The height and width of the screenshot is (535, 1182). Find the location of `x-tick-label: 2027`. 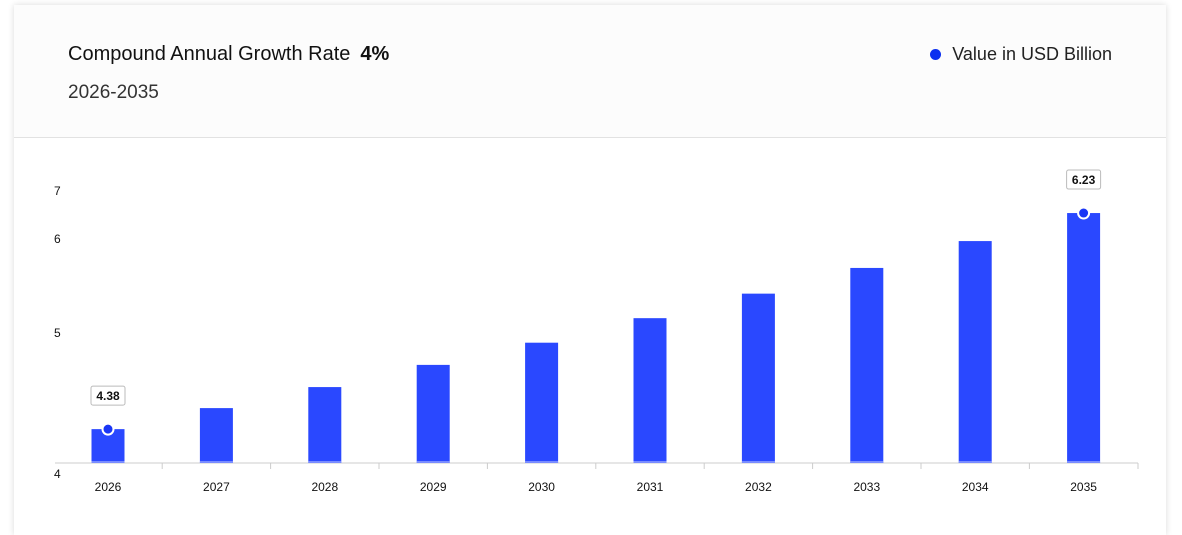

x-tick-label: 2027 is located at coordinates (216, 487).